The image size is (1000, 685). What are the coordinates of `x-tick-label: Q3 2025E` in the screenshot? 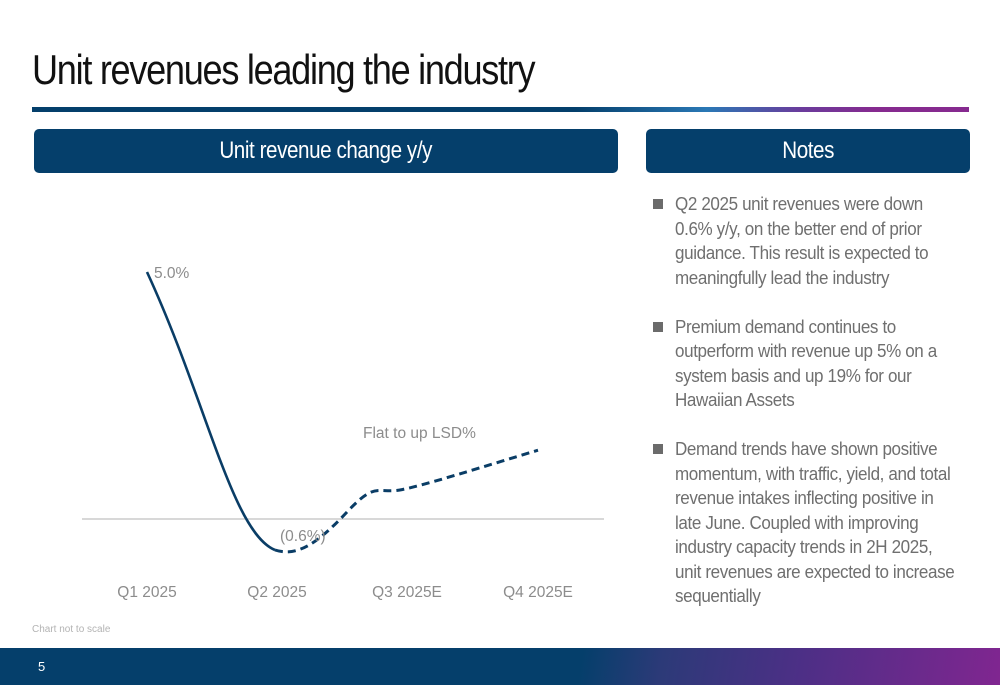 It's located at (407, 592).